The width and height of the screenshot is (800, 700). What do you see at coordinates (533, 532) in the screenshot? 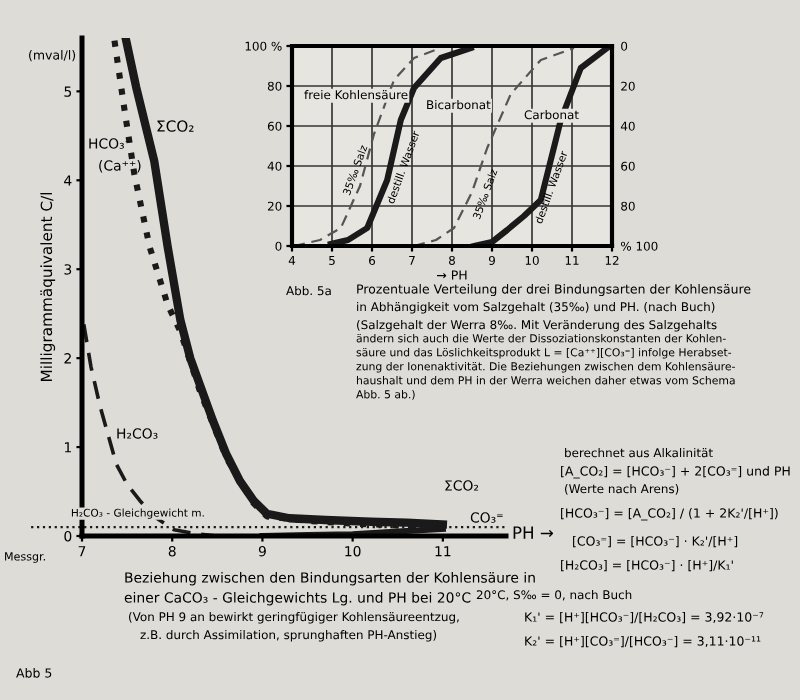
I see `x-axis-title: PH →` at bounding box center [533, 532].